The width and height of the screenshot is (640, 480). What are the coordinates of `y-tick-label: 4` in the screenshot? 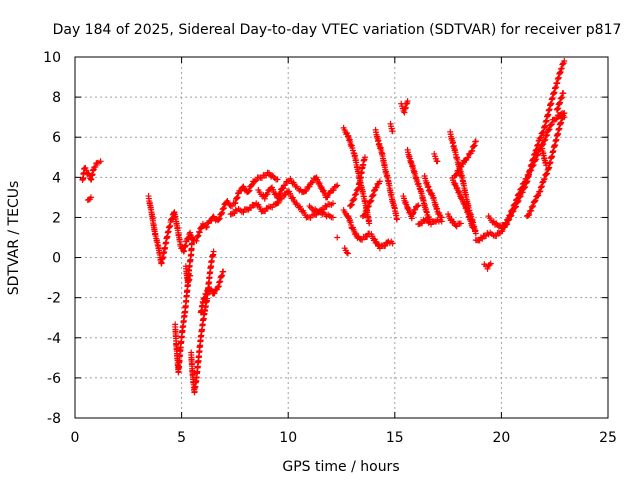 It's located at (56, 178).